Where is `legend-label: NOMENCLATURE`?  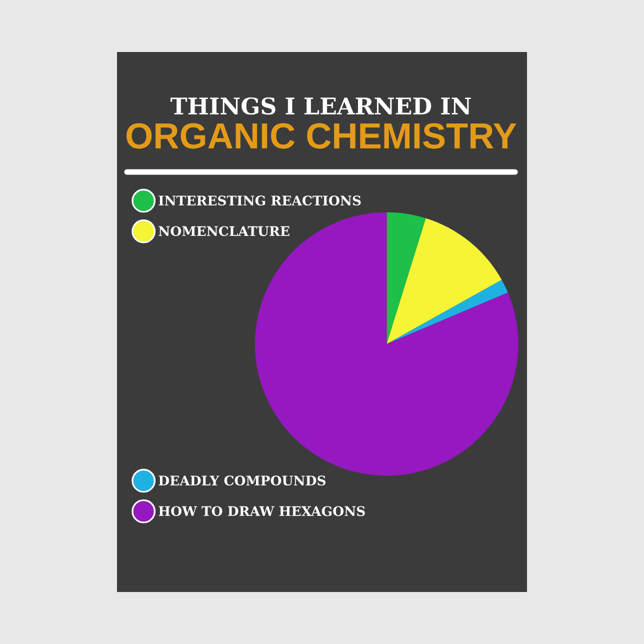 legend-label: NOMENCLATURE is located at coordinates (224, 231).